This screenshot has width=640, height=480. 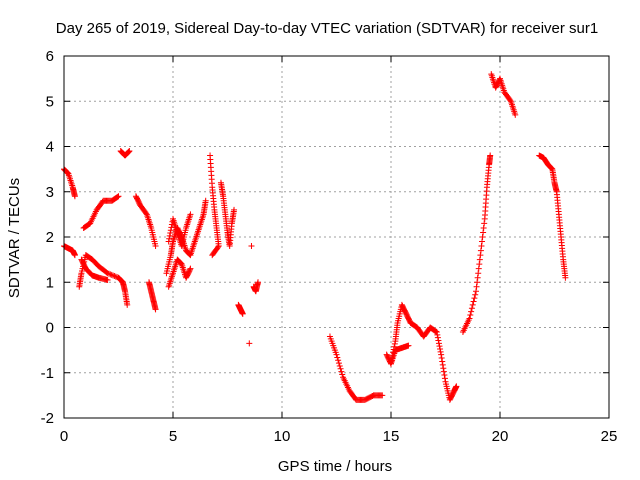 I want to click on y-tick-label: 4, so click(x=50, y=147).